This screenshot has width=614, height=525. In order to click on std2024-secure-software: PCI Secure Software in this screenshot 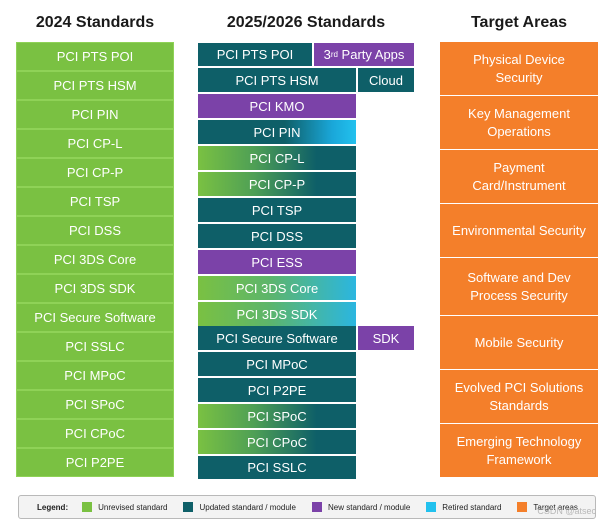, I will do `click(95, 317)`.